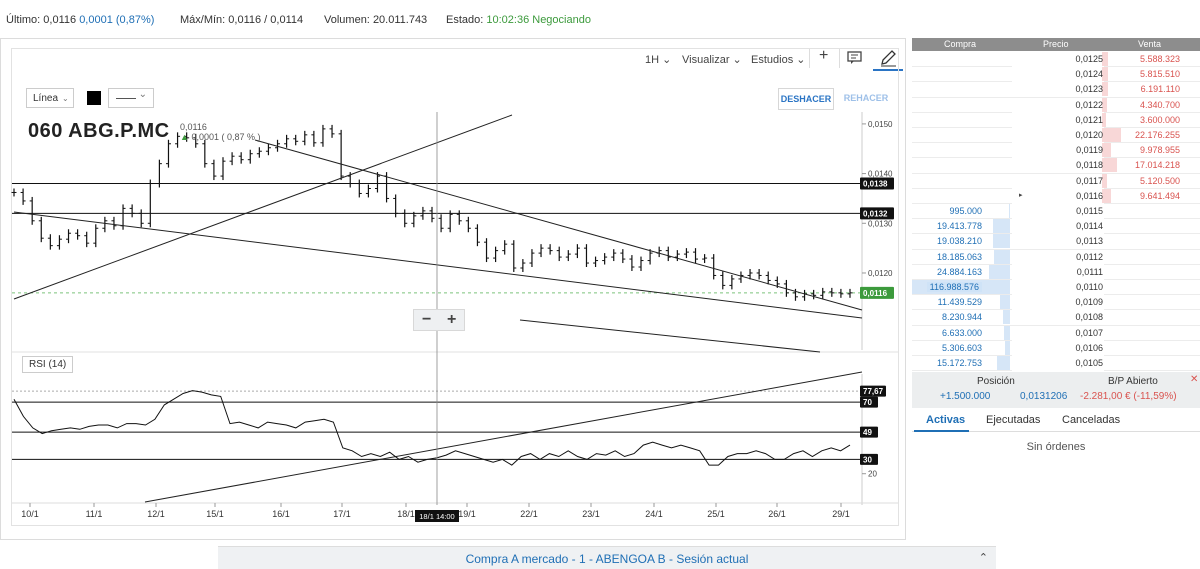  What do you see at coordinates (1089, 195) in the screenshot?
I see `price-cell-text: 0,0116` at bounding box center [1089, 195].